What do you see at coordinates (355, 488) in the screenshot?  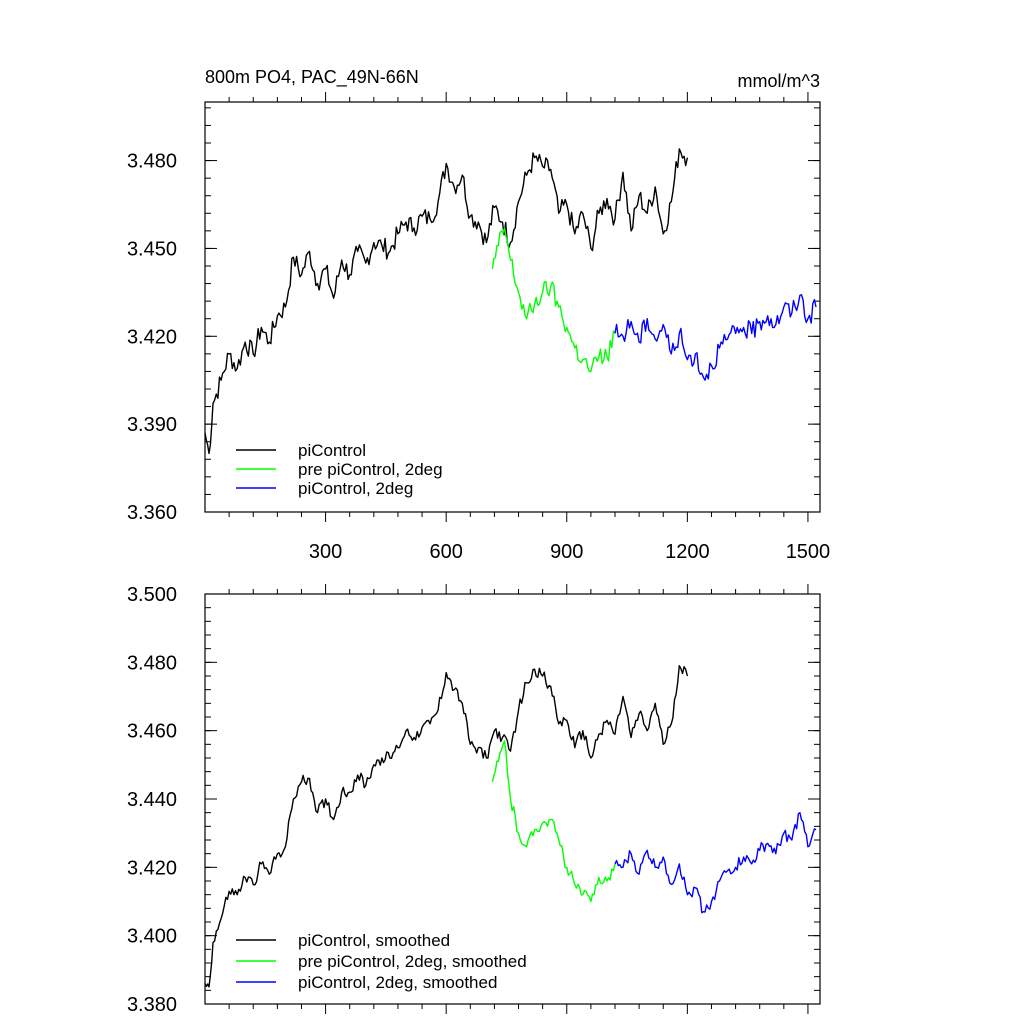 I see `legend-label: piControl, 2deg` at bounding box center [355, 488].